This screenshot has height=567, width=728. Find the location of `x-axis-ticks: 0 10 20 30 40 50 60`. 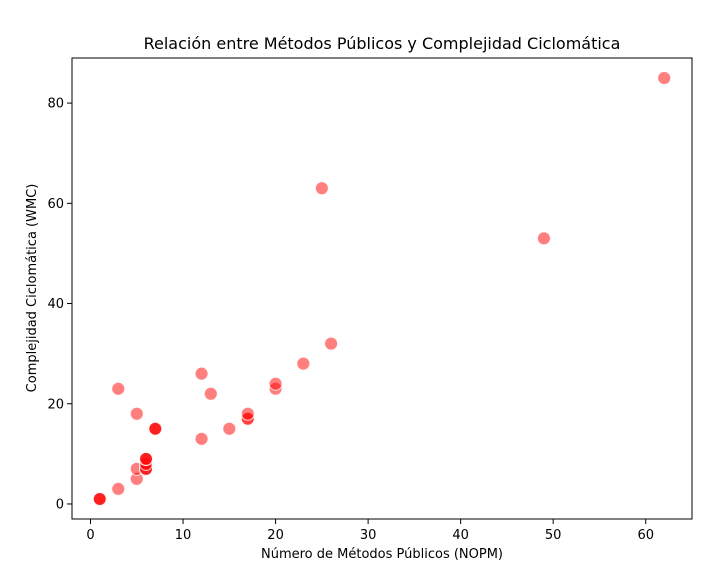

x-axis-ticks: 0 10 20 30 40 50 60 is located at coordinates (370, 531).